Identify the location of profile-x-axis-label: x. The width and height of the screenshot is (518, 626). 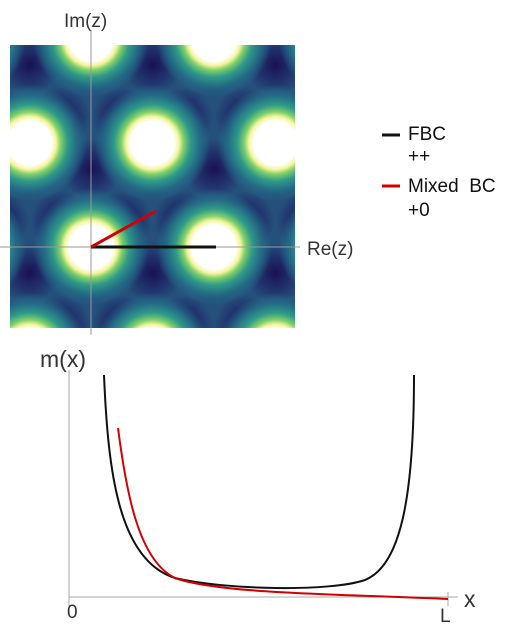
(470, 599).